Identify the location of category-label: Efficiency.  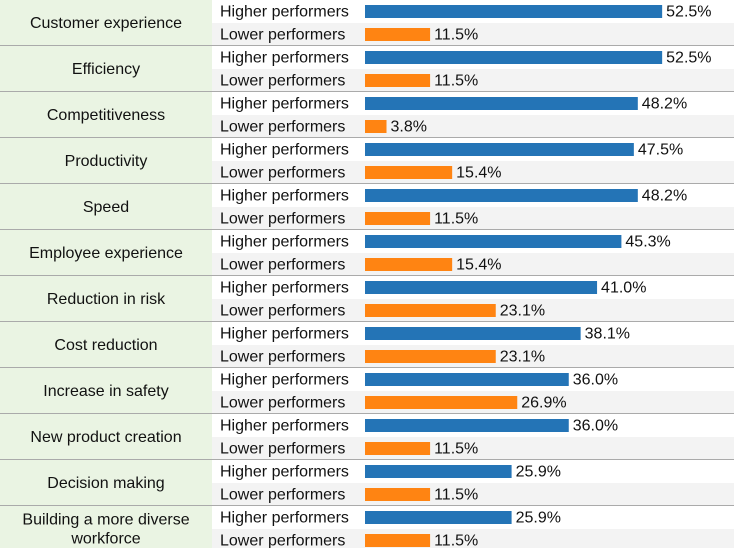
(106, 69).